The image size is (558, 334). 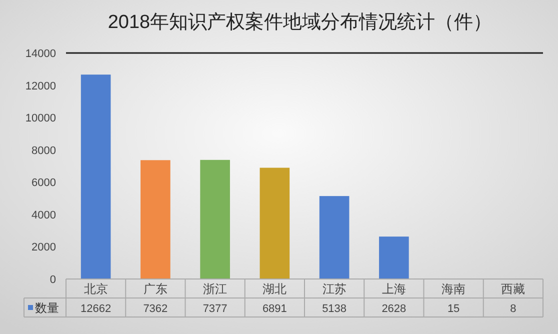 I want to click on y-tick-label: 4000, so click(x=44, y=215).